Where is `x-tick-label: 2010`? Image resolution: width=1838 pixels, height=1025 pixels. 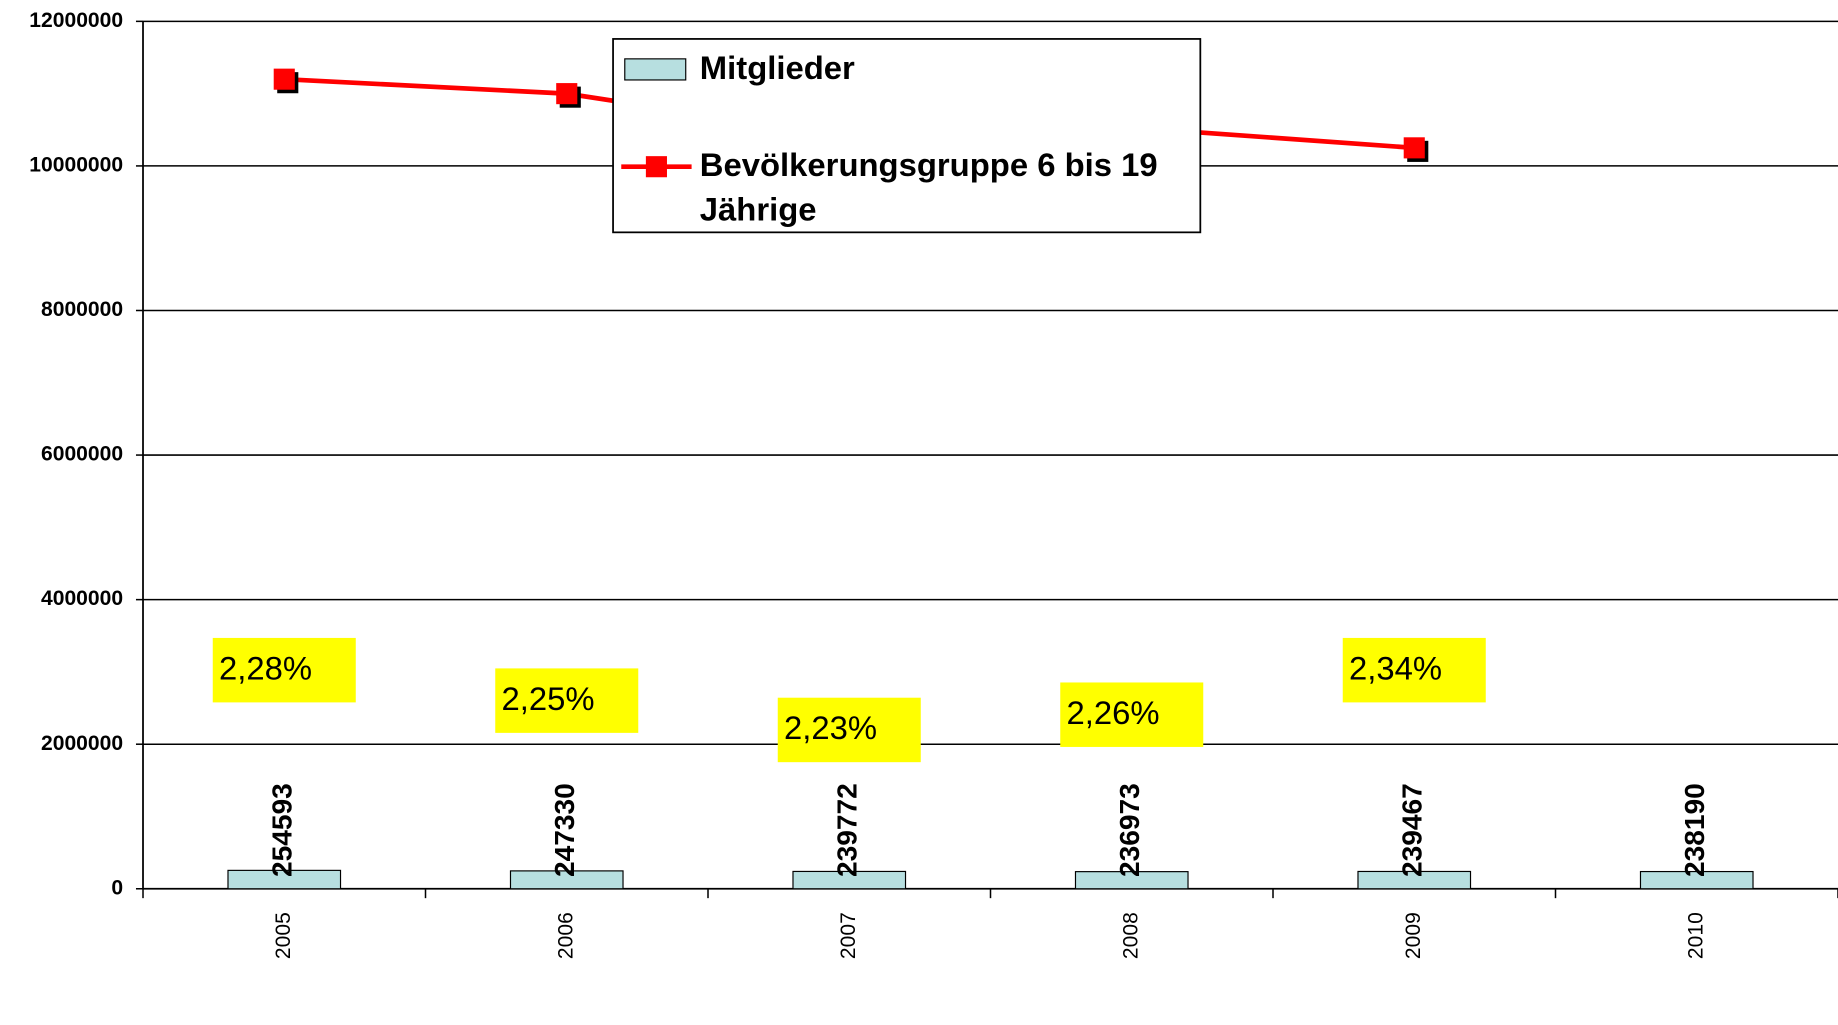 x-tick-label: 2010 is located at coordinates (1695, 935).